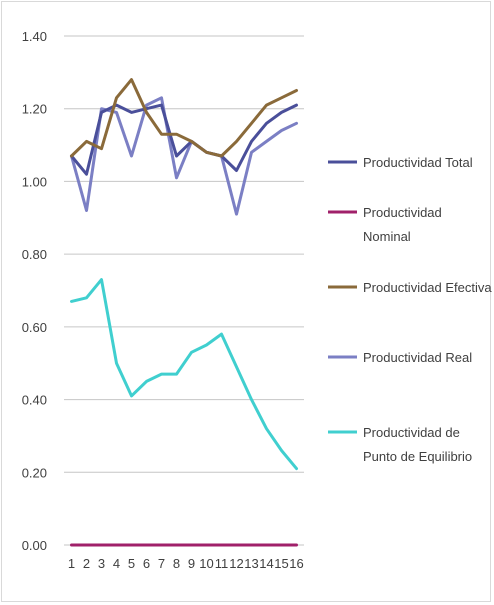  Describe the element at coordinates (266, 563) in the screenshot. I see `x-tick-label: 14` at that location.